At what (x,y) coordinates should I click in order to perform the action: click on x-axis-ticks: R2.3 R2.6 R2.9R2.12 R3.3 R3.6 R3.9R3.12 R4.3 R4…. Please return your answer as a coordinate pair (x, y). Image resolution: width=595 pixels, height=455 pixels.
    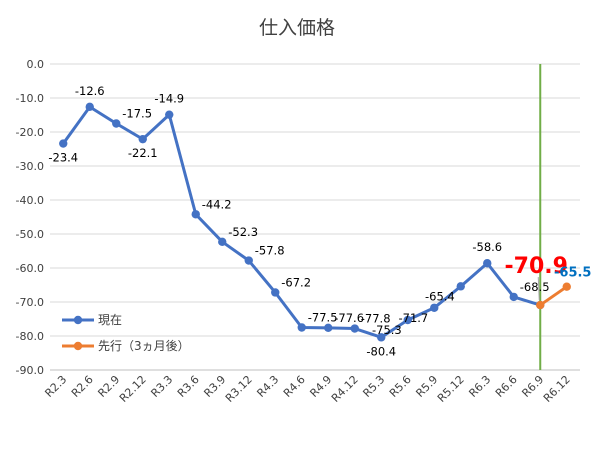
    Looking at the image, I should click on (307, 389).